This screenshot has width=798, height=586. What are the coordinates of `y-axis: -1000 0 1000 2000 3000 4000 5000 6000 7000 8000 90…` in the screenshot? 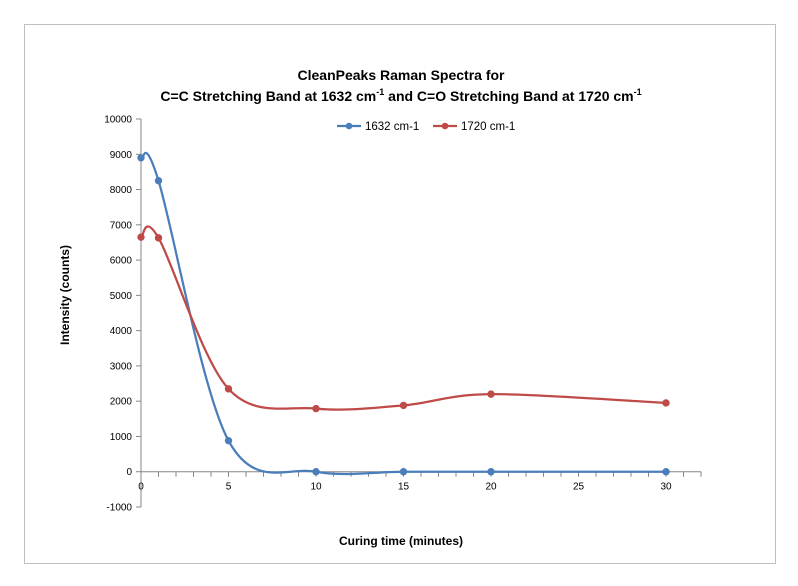 It's located at (123, 314).